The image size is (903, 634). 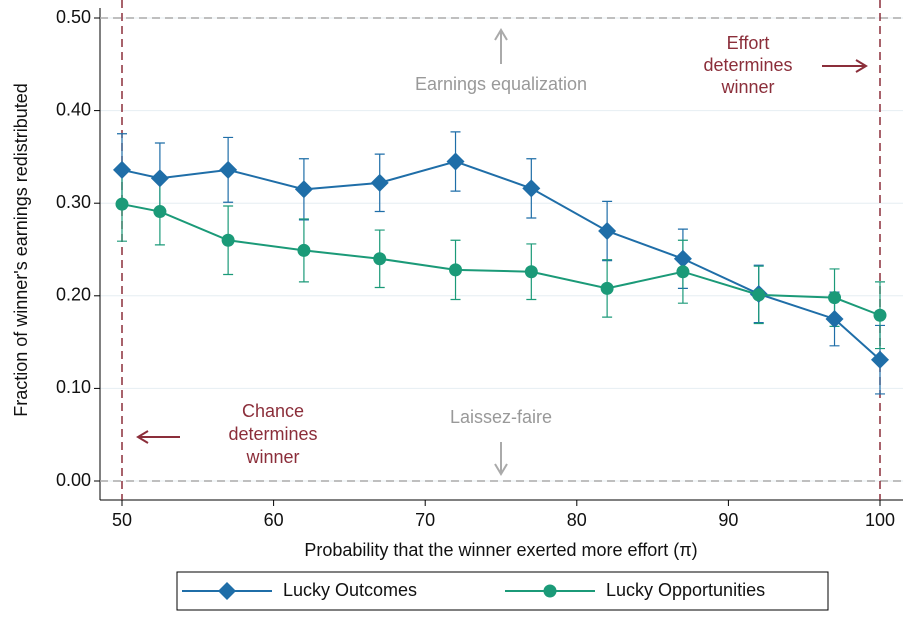 I want to click on x-tick-label: 100, so click(x=880, y=520).